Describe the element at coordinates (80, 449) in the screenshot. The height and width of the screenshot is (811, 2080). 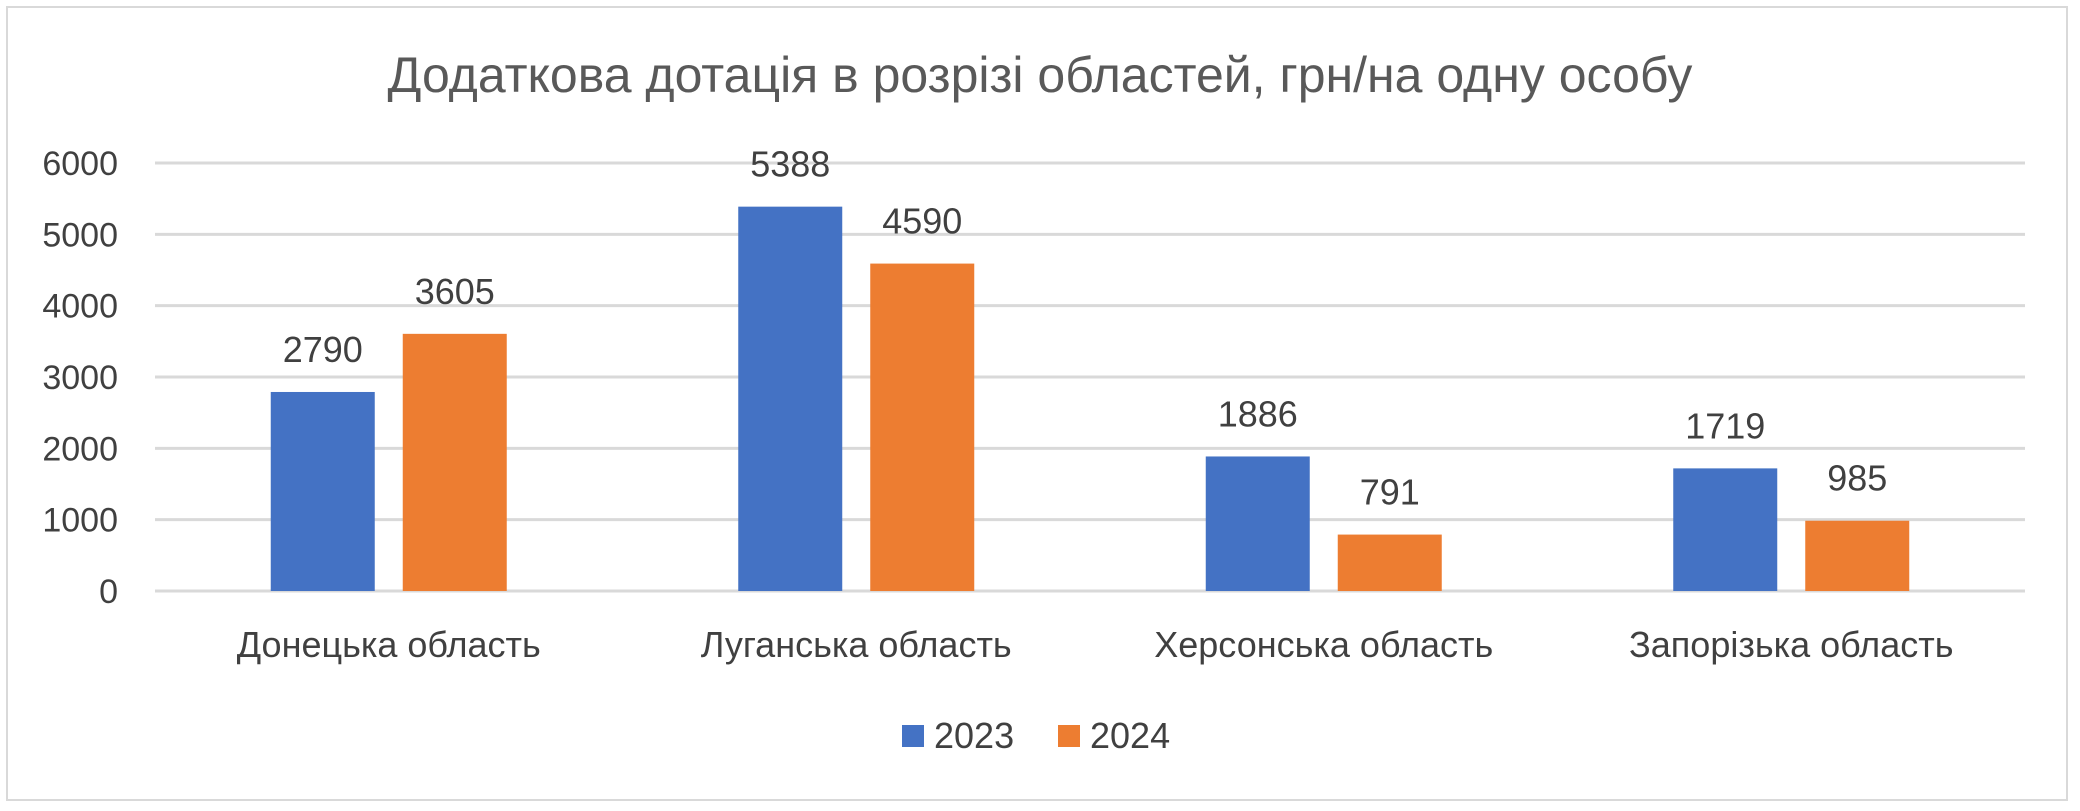
I see `y-tick-label: 2000` at that location.